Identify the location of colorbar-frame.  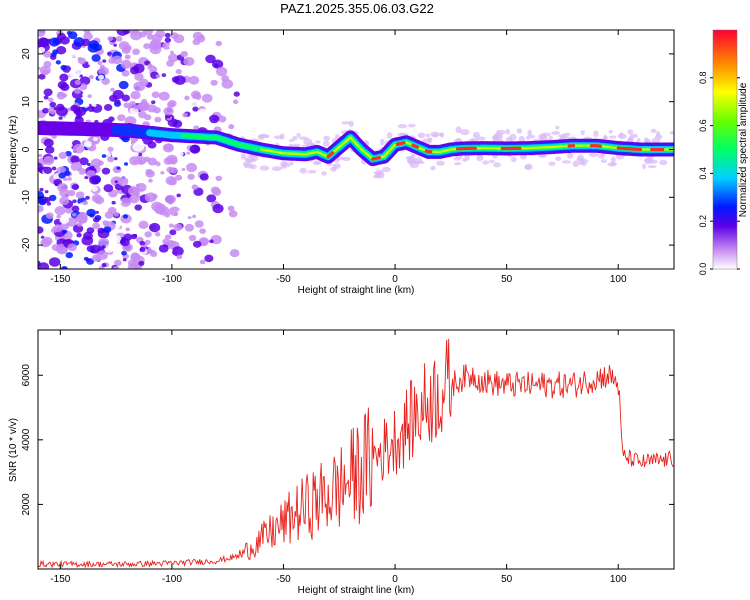
(725, 149).